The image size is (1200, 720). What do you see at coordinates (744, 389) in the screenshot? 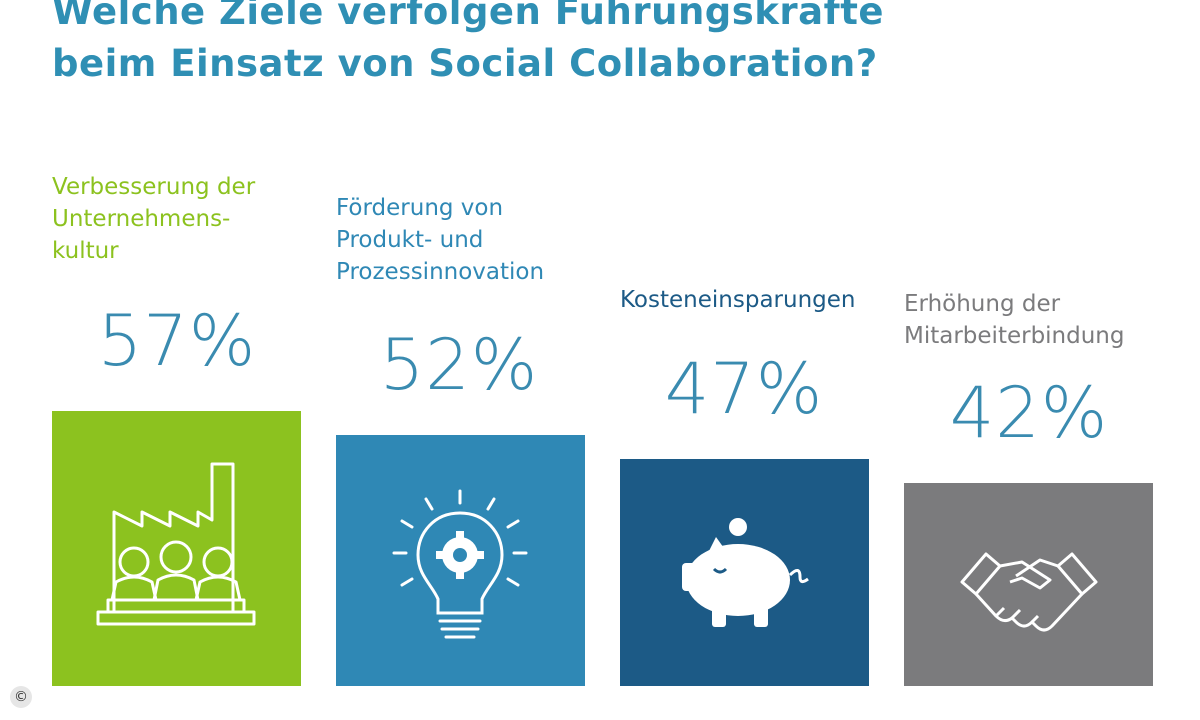
I see `value-label: 47%` at bounding box center [744, 389].